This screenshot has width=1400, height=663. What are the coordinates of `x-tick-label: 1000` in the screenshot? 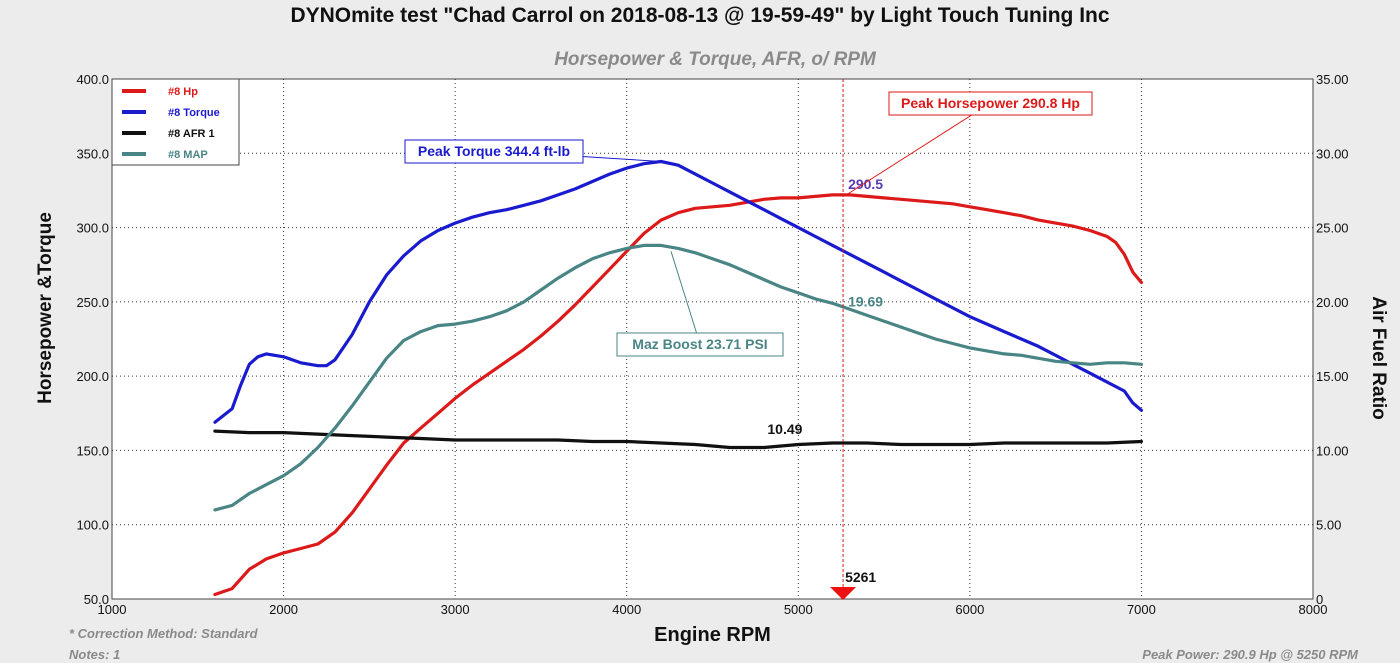 It's located at (112, 609).